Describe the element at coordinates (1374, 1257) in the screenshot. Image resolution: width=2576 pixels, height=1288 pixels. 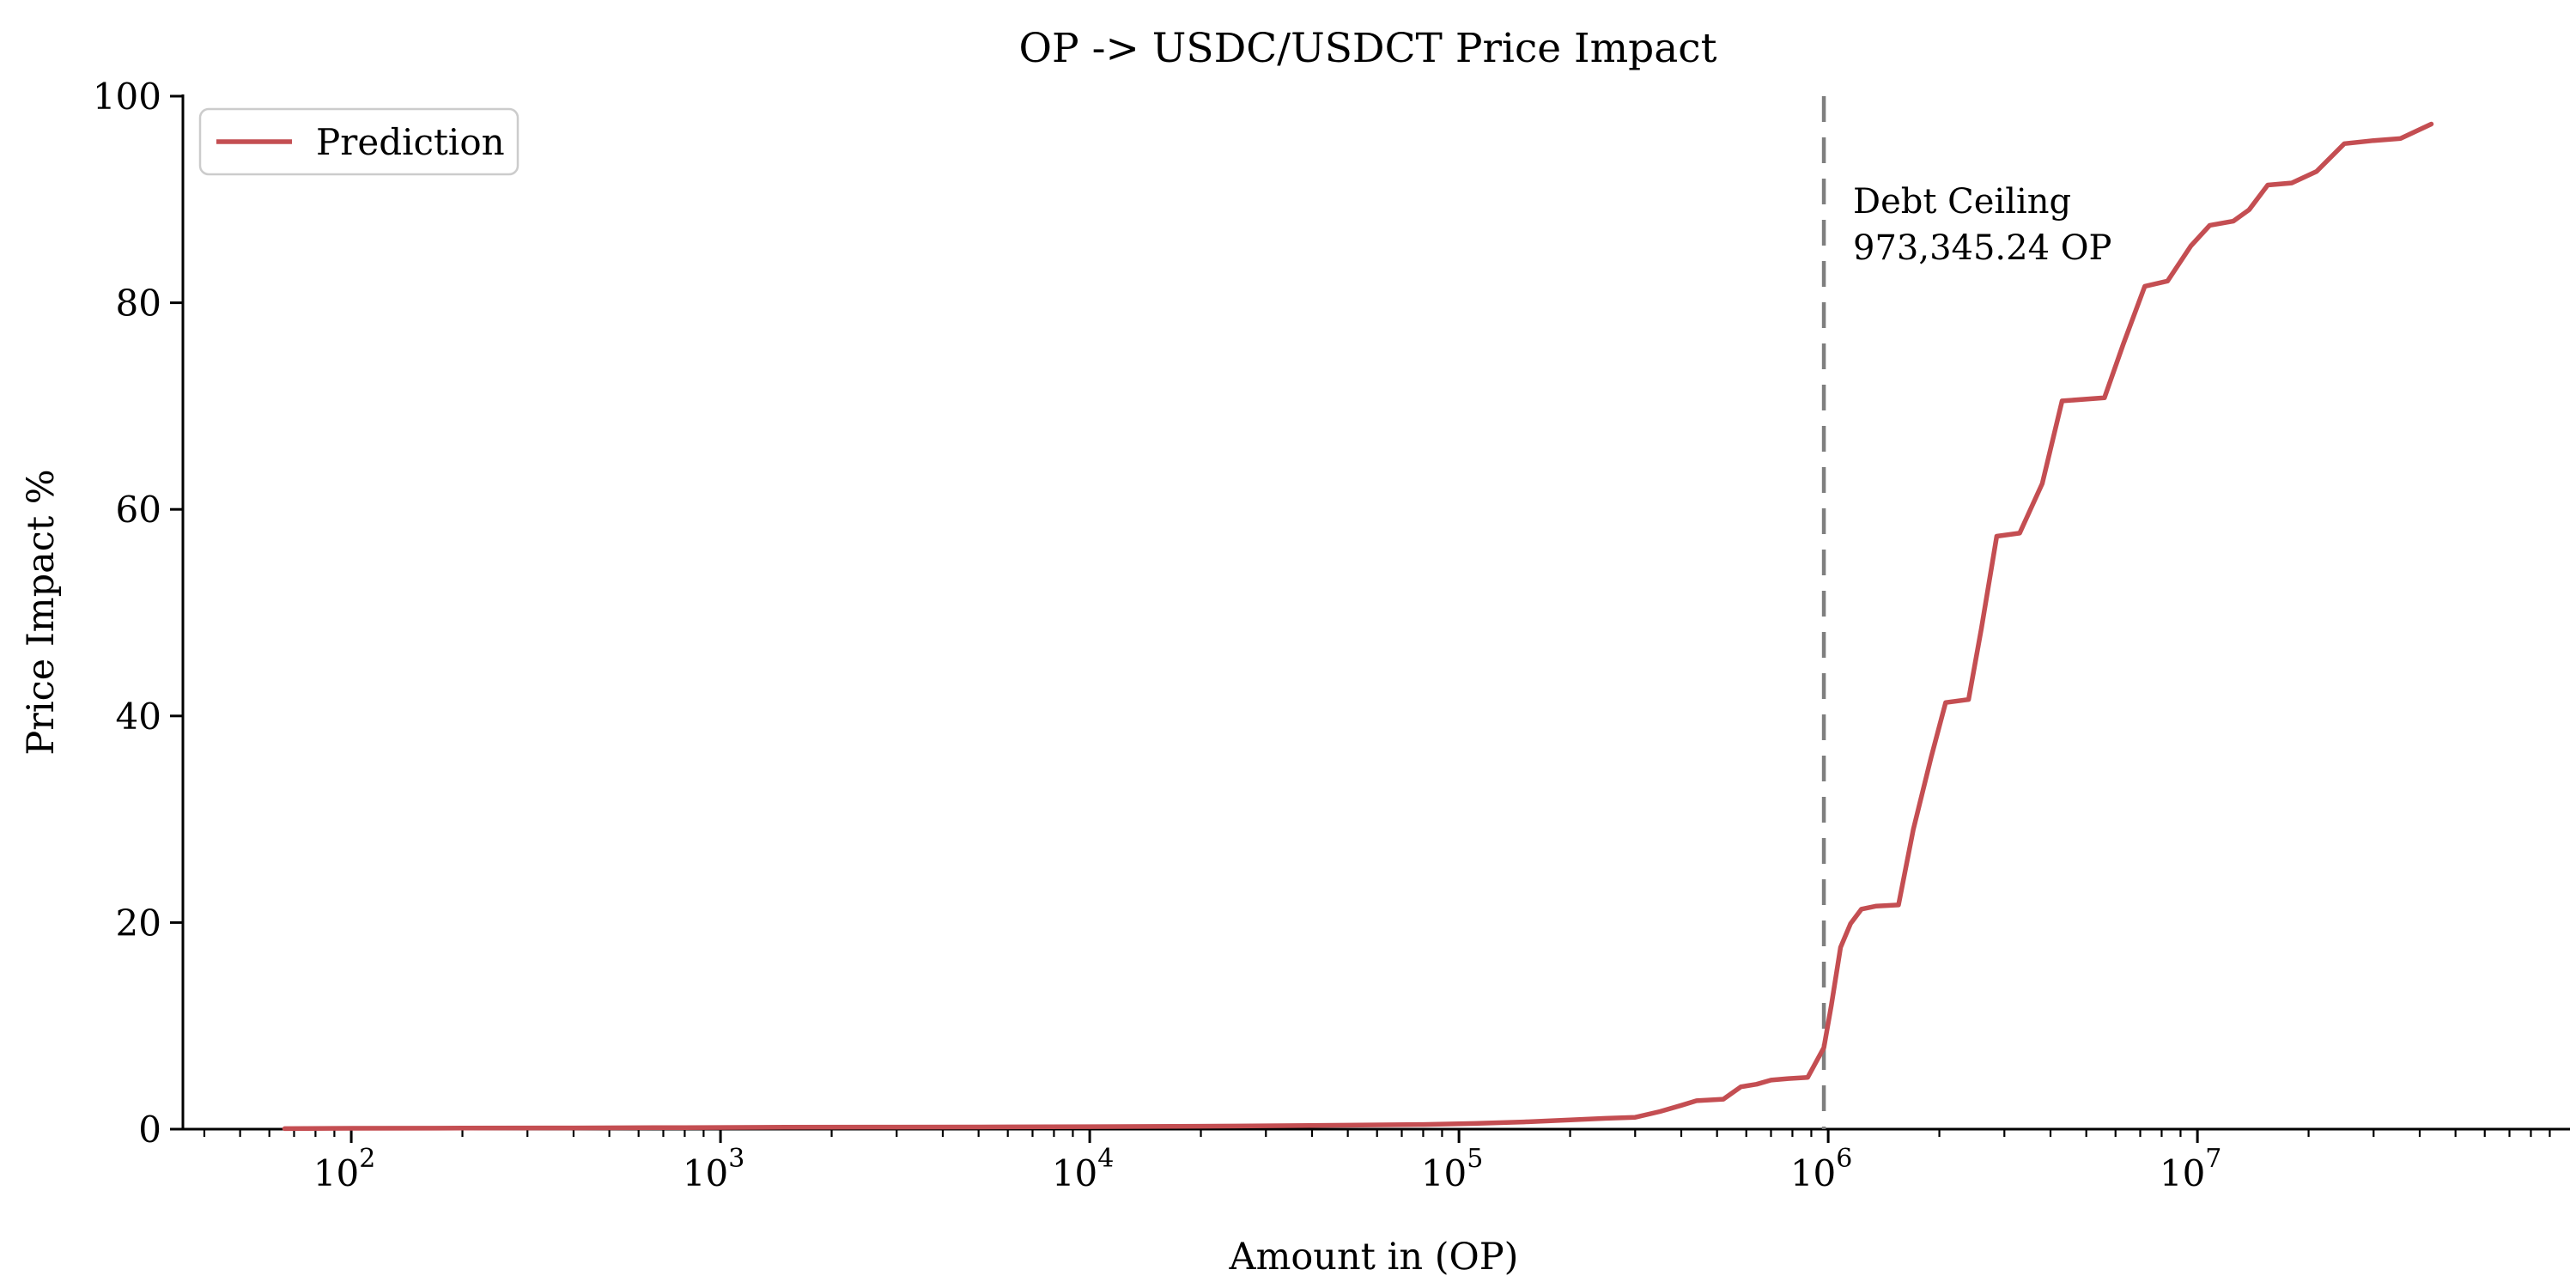
I see `x-axis-label: Amount in (OP)` at that location.